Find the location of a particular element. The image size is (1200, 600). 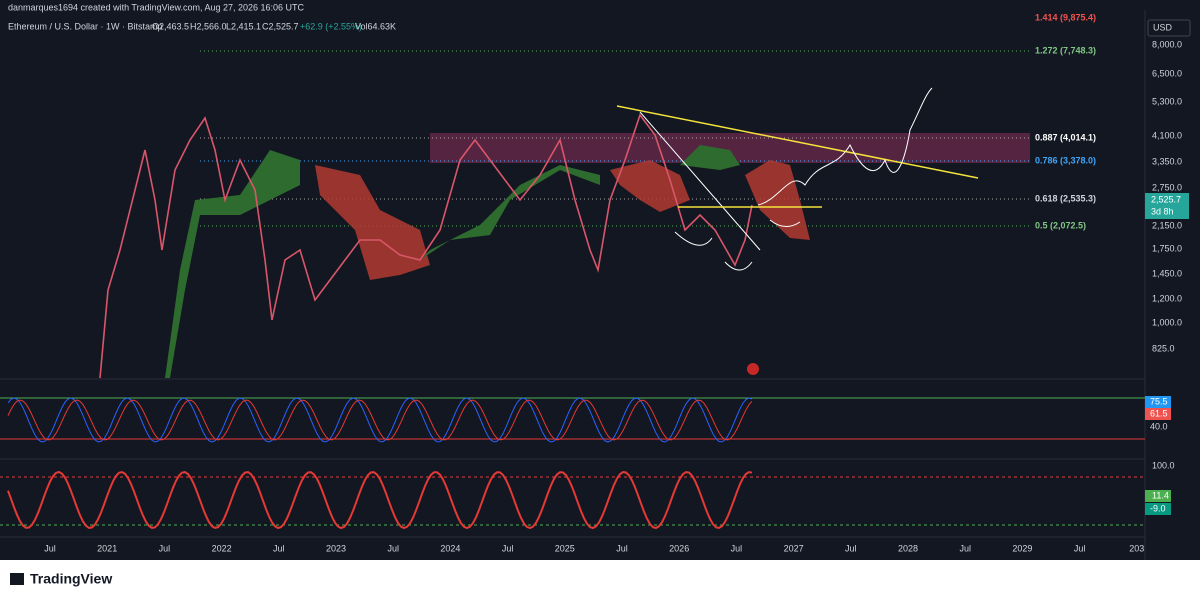

price-label: 2,150.0 is located at coordinates (1167, 225).